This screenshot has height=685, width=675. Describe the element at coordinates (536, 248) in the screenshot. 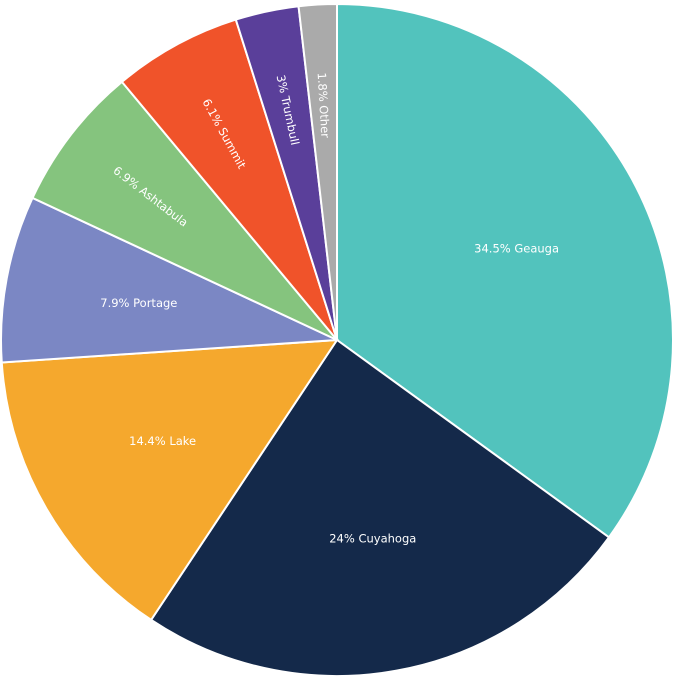

I see `slice-category-label: Geauga` at that location.